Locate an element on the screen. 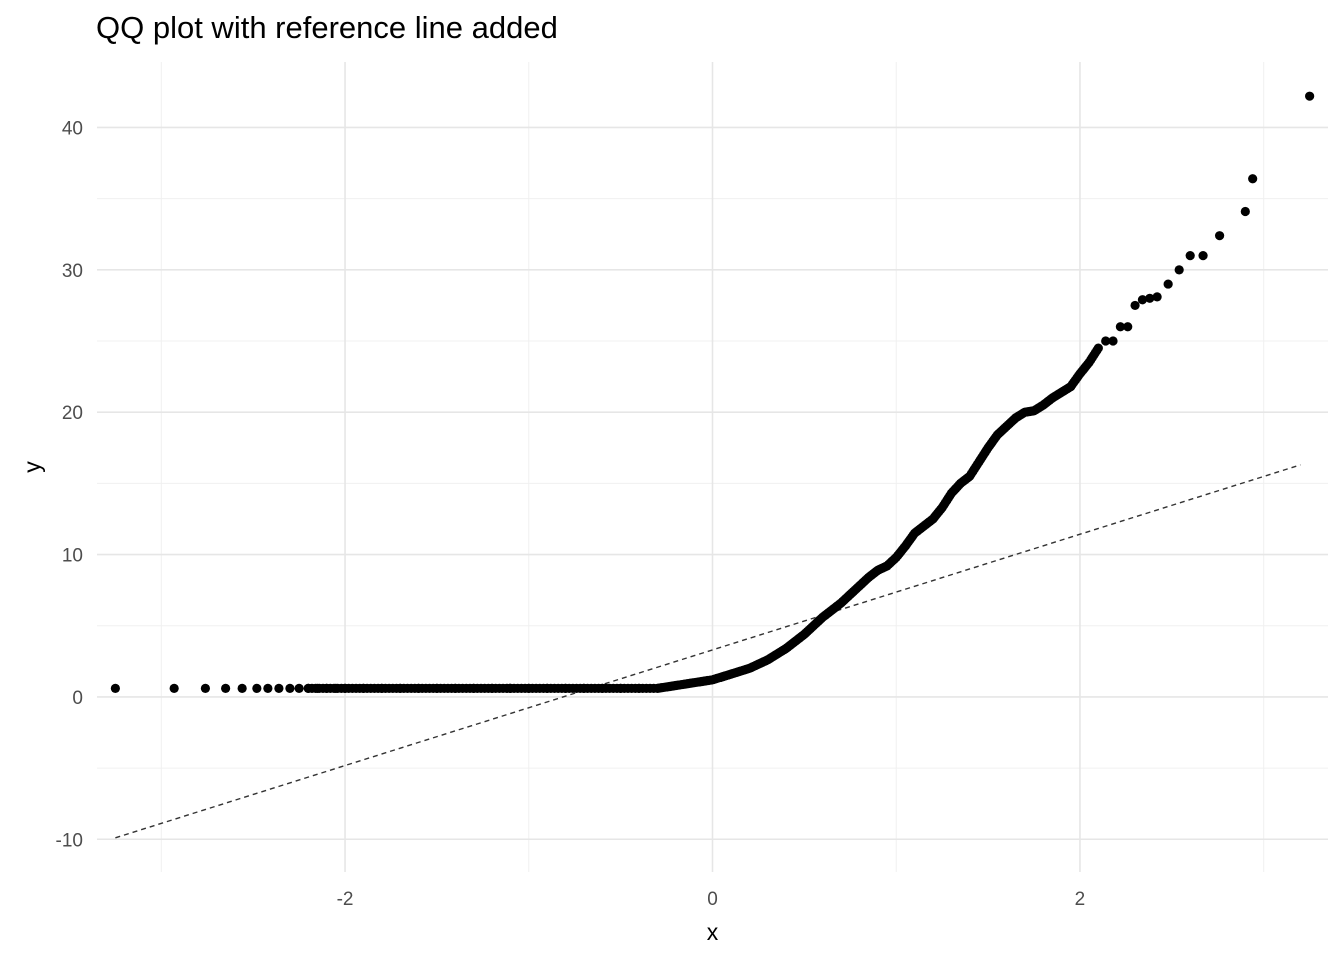  x-tick-label: 2 is located at coordinates (1080, 899).